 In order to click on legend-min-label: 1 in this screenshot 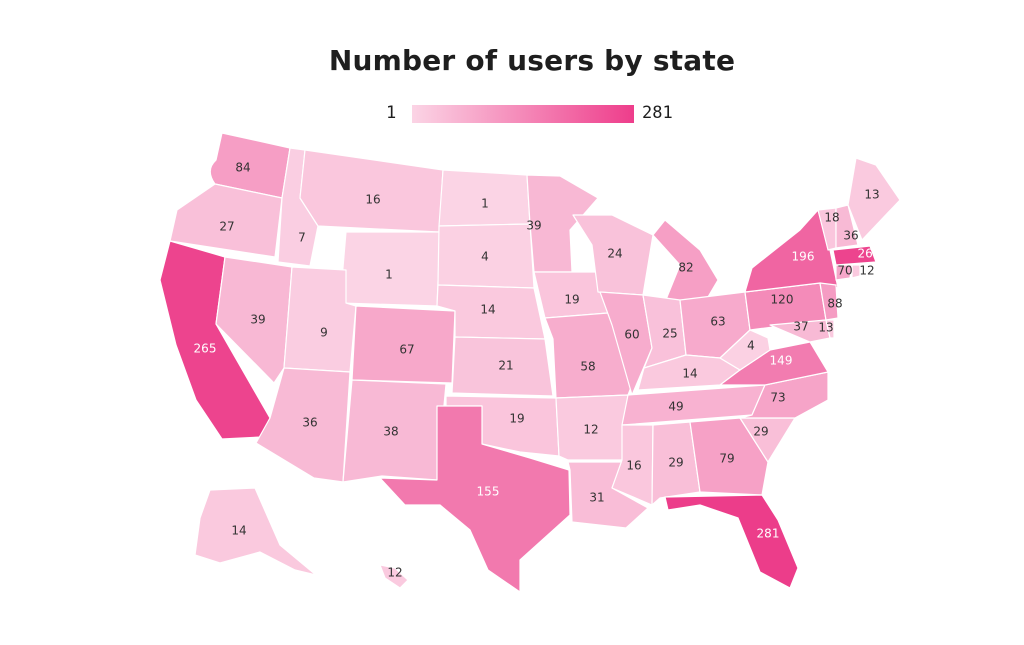, I will do `click(391, 113)`.